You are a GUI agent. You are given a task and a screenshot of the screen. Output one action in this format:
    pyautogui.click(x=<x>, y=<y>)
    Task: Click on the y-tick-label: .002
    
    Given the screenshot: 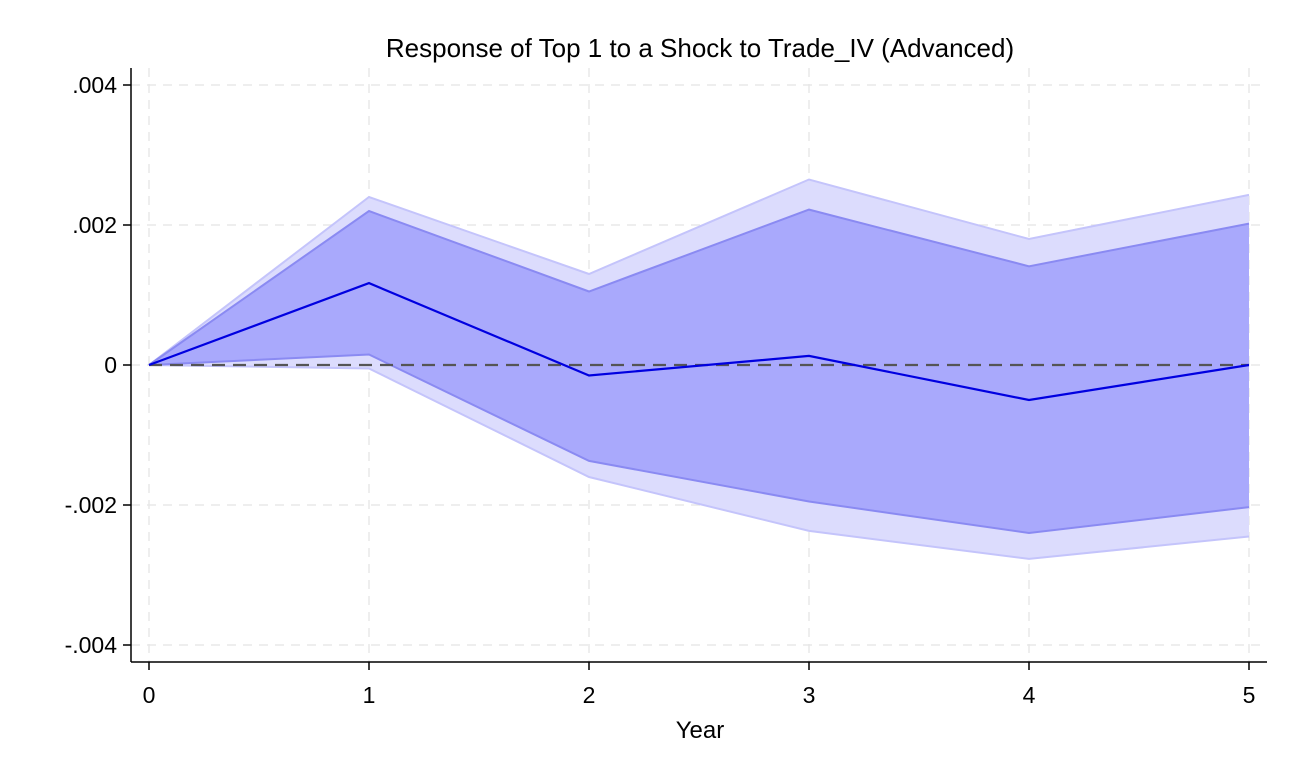 What is the action you would take?
    pyautogui.click(x=94, y=225)
    